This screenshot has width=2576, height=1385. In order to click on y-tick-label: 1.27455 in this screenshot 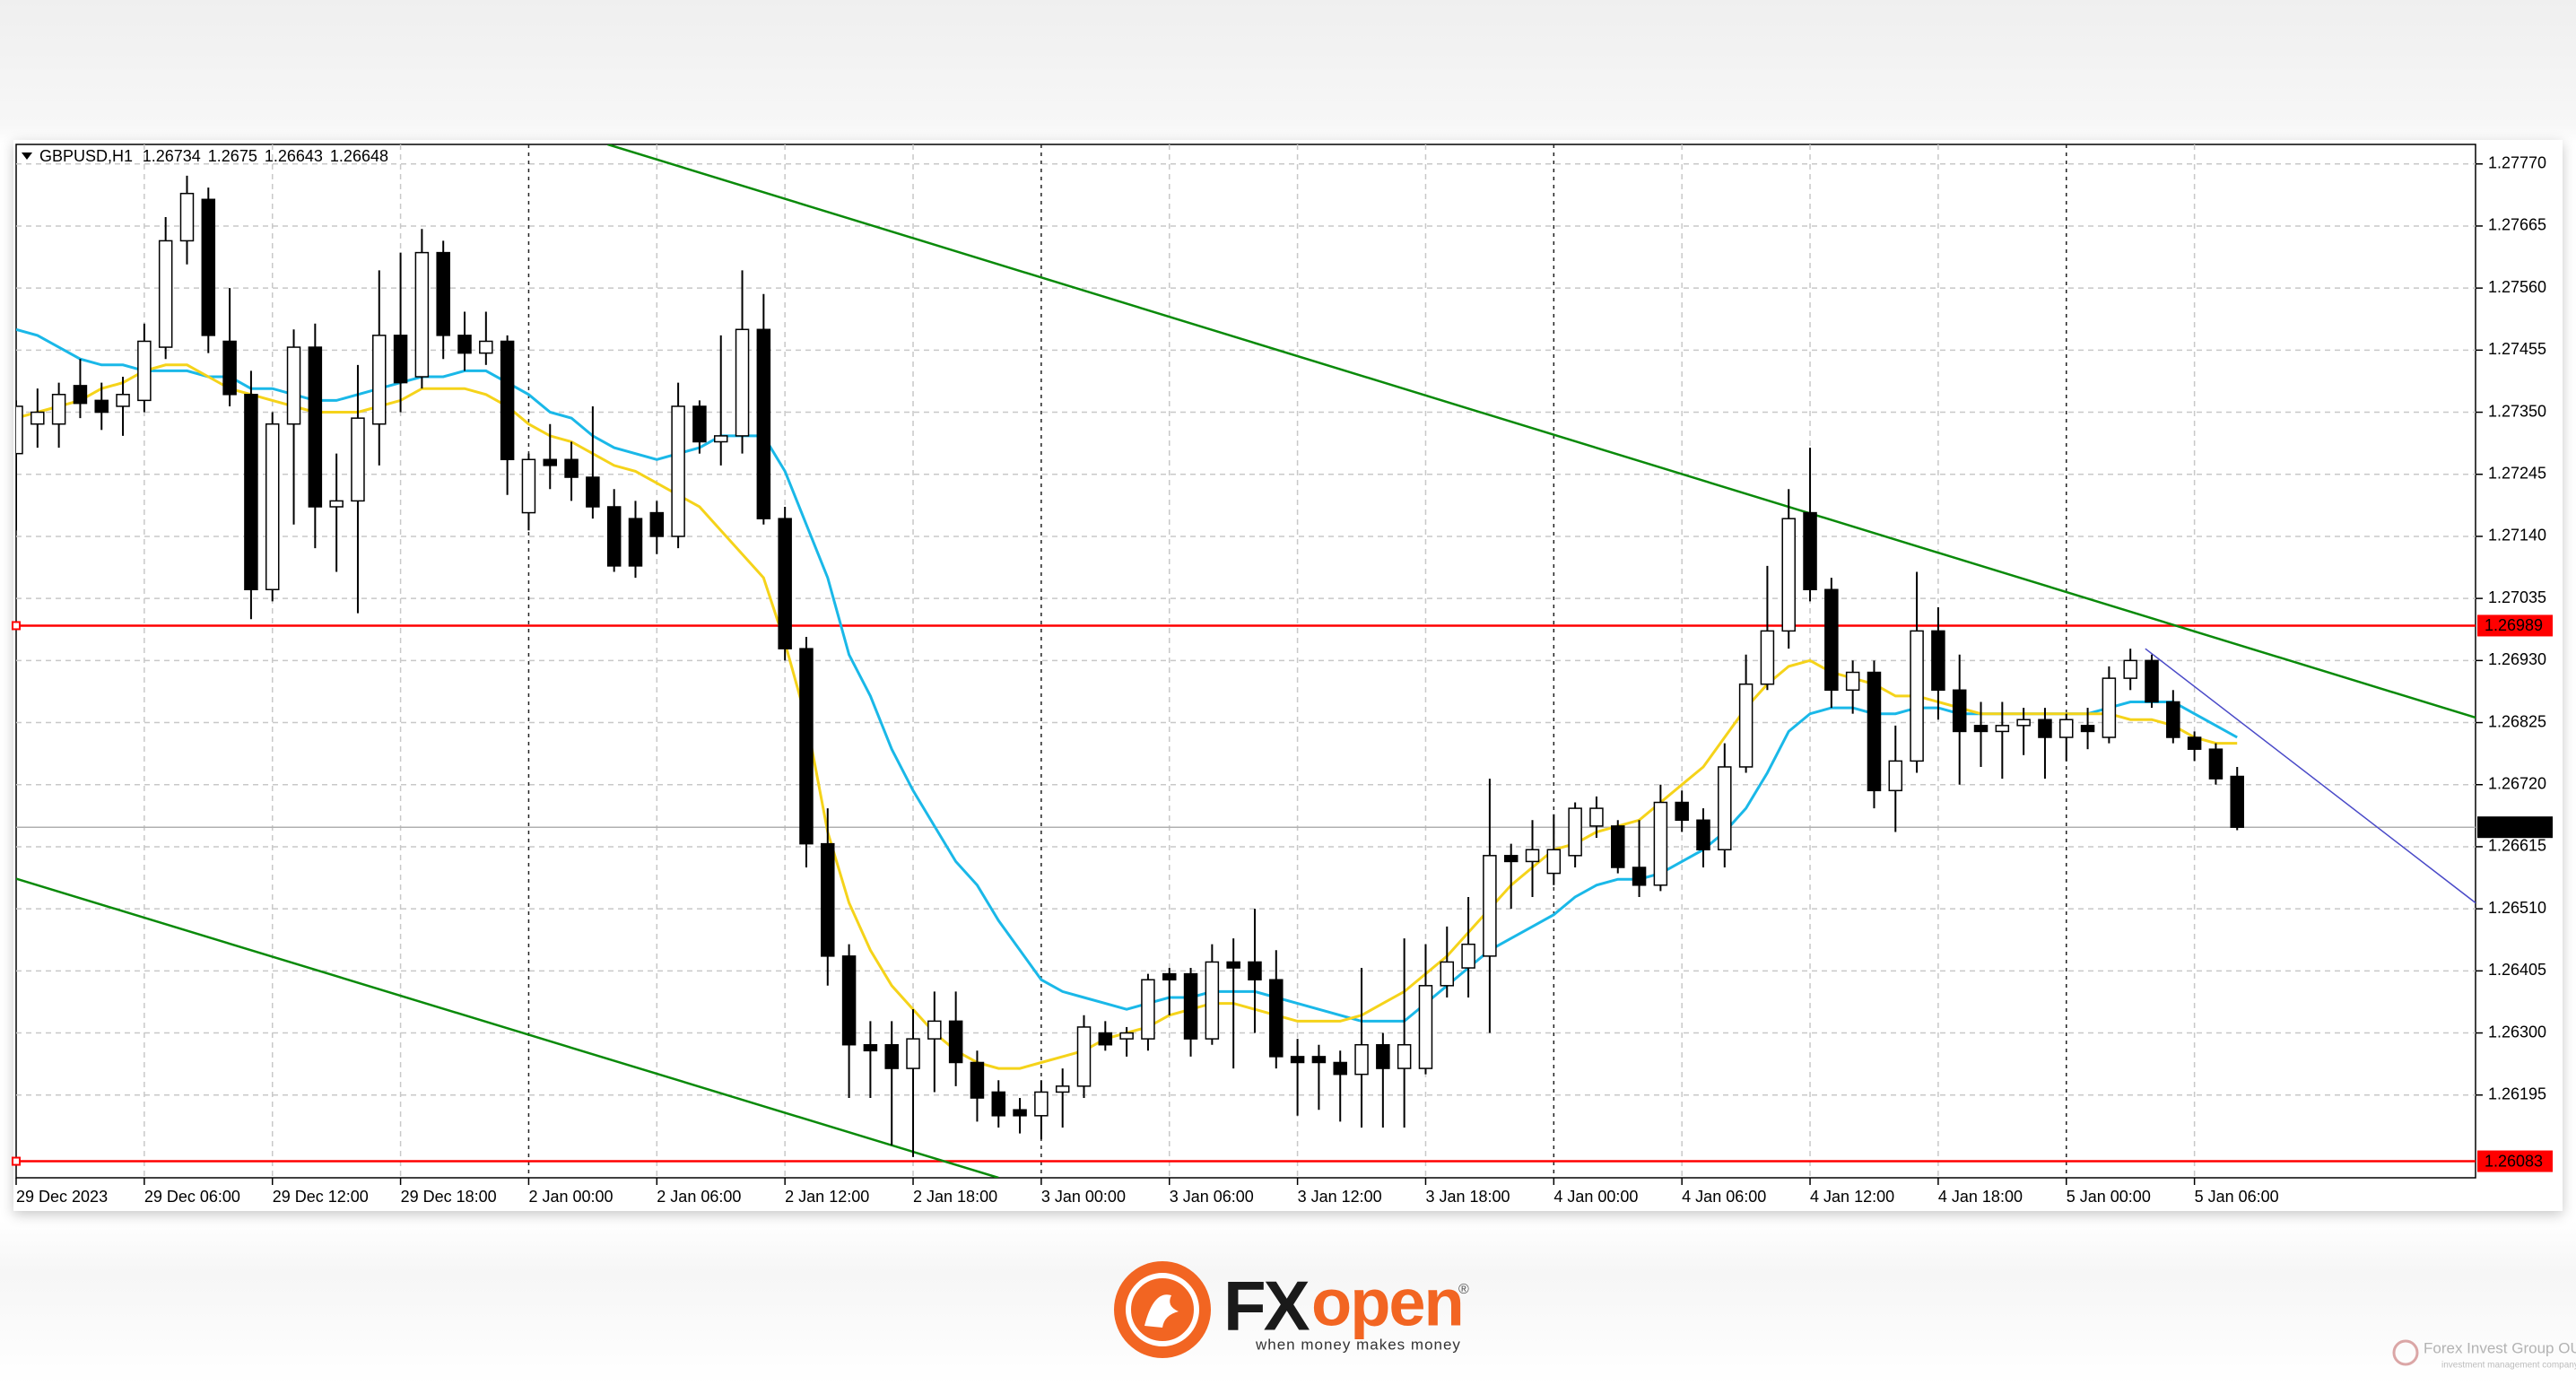, I will do `click(2517, 349)`.